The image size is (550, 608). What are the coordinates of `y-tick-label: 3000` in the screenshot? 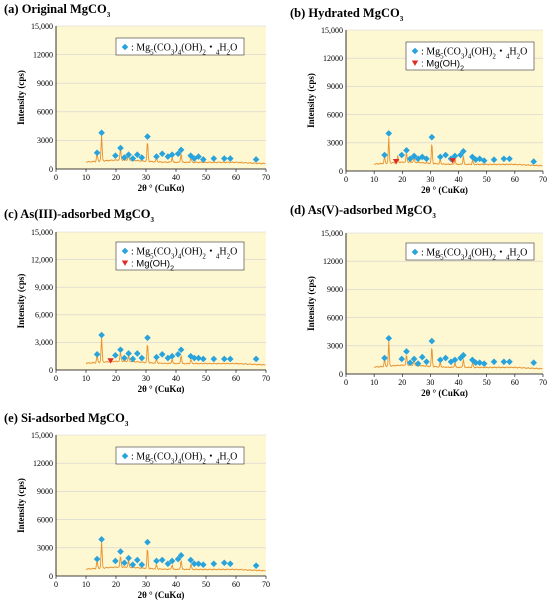 It's located at (335, 143).